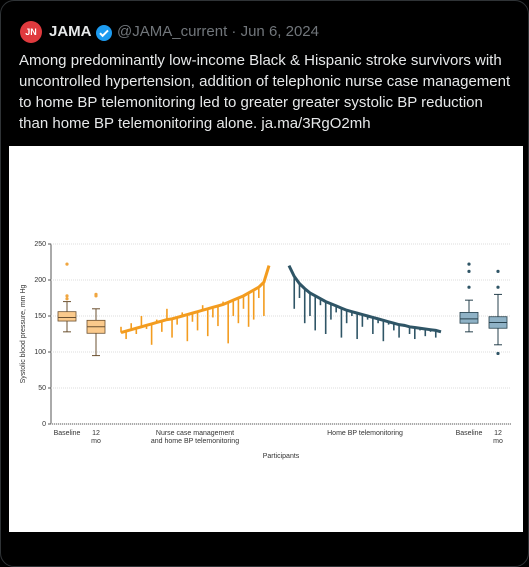 The height and width of the screenshot is (567, 529). Describe the element at coordinates (195, 433) in the screenshot. I see `group-label: Nurse case management` at that location.